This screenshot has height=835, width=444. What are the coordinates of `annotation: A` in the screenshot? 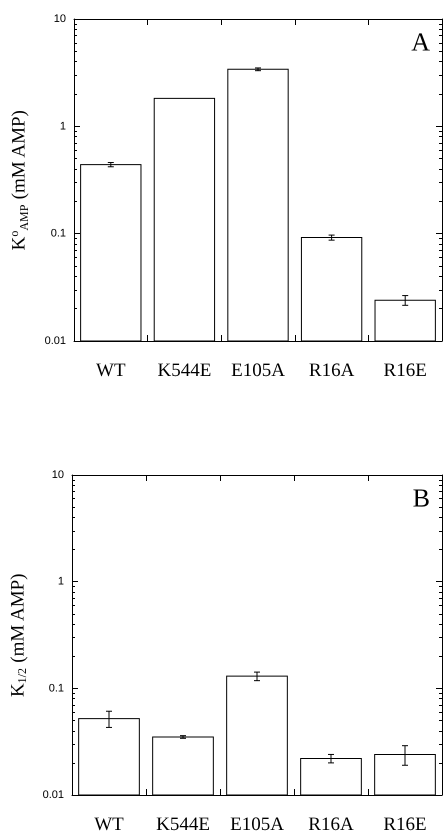 It's located at (420, 42).